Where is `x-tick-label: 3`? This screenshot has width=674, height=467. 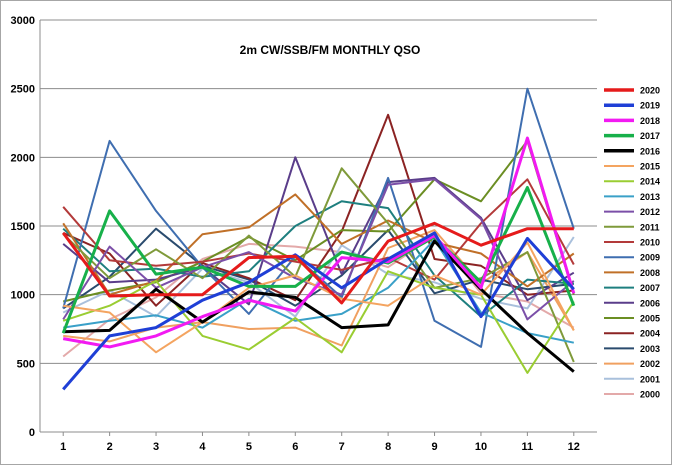
x-tick-label: 3 is located at coordinates (156, 447).